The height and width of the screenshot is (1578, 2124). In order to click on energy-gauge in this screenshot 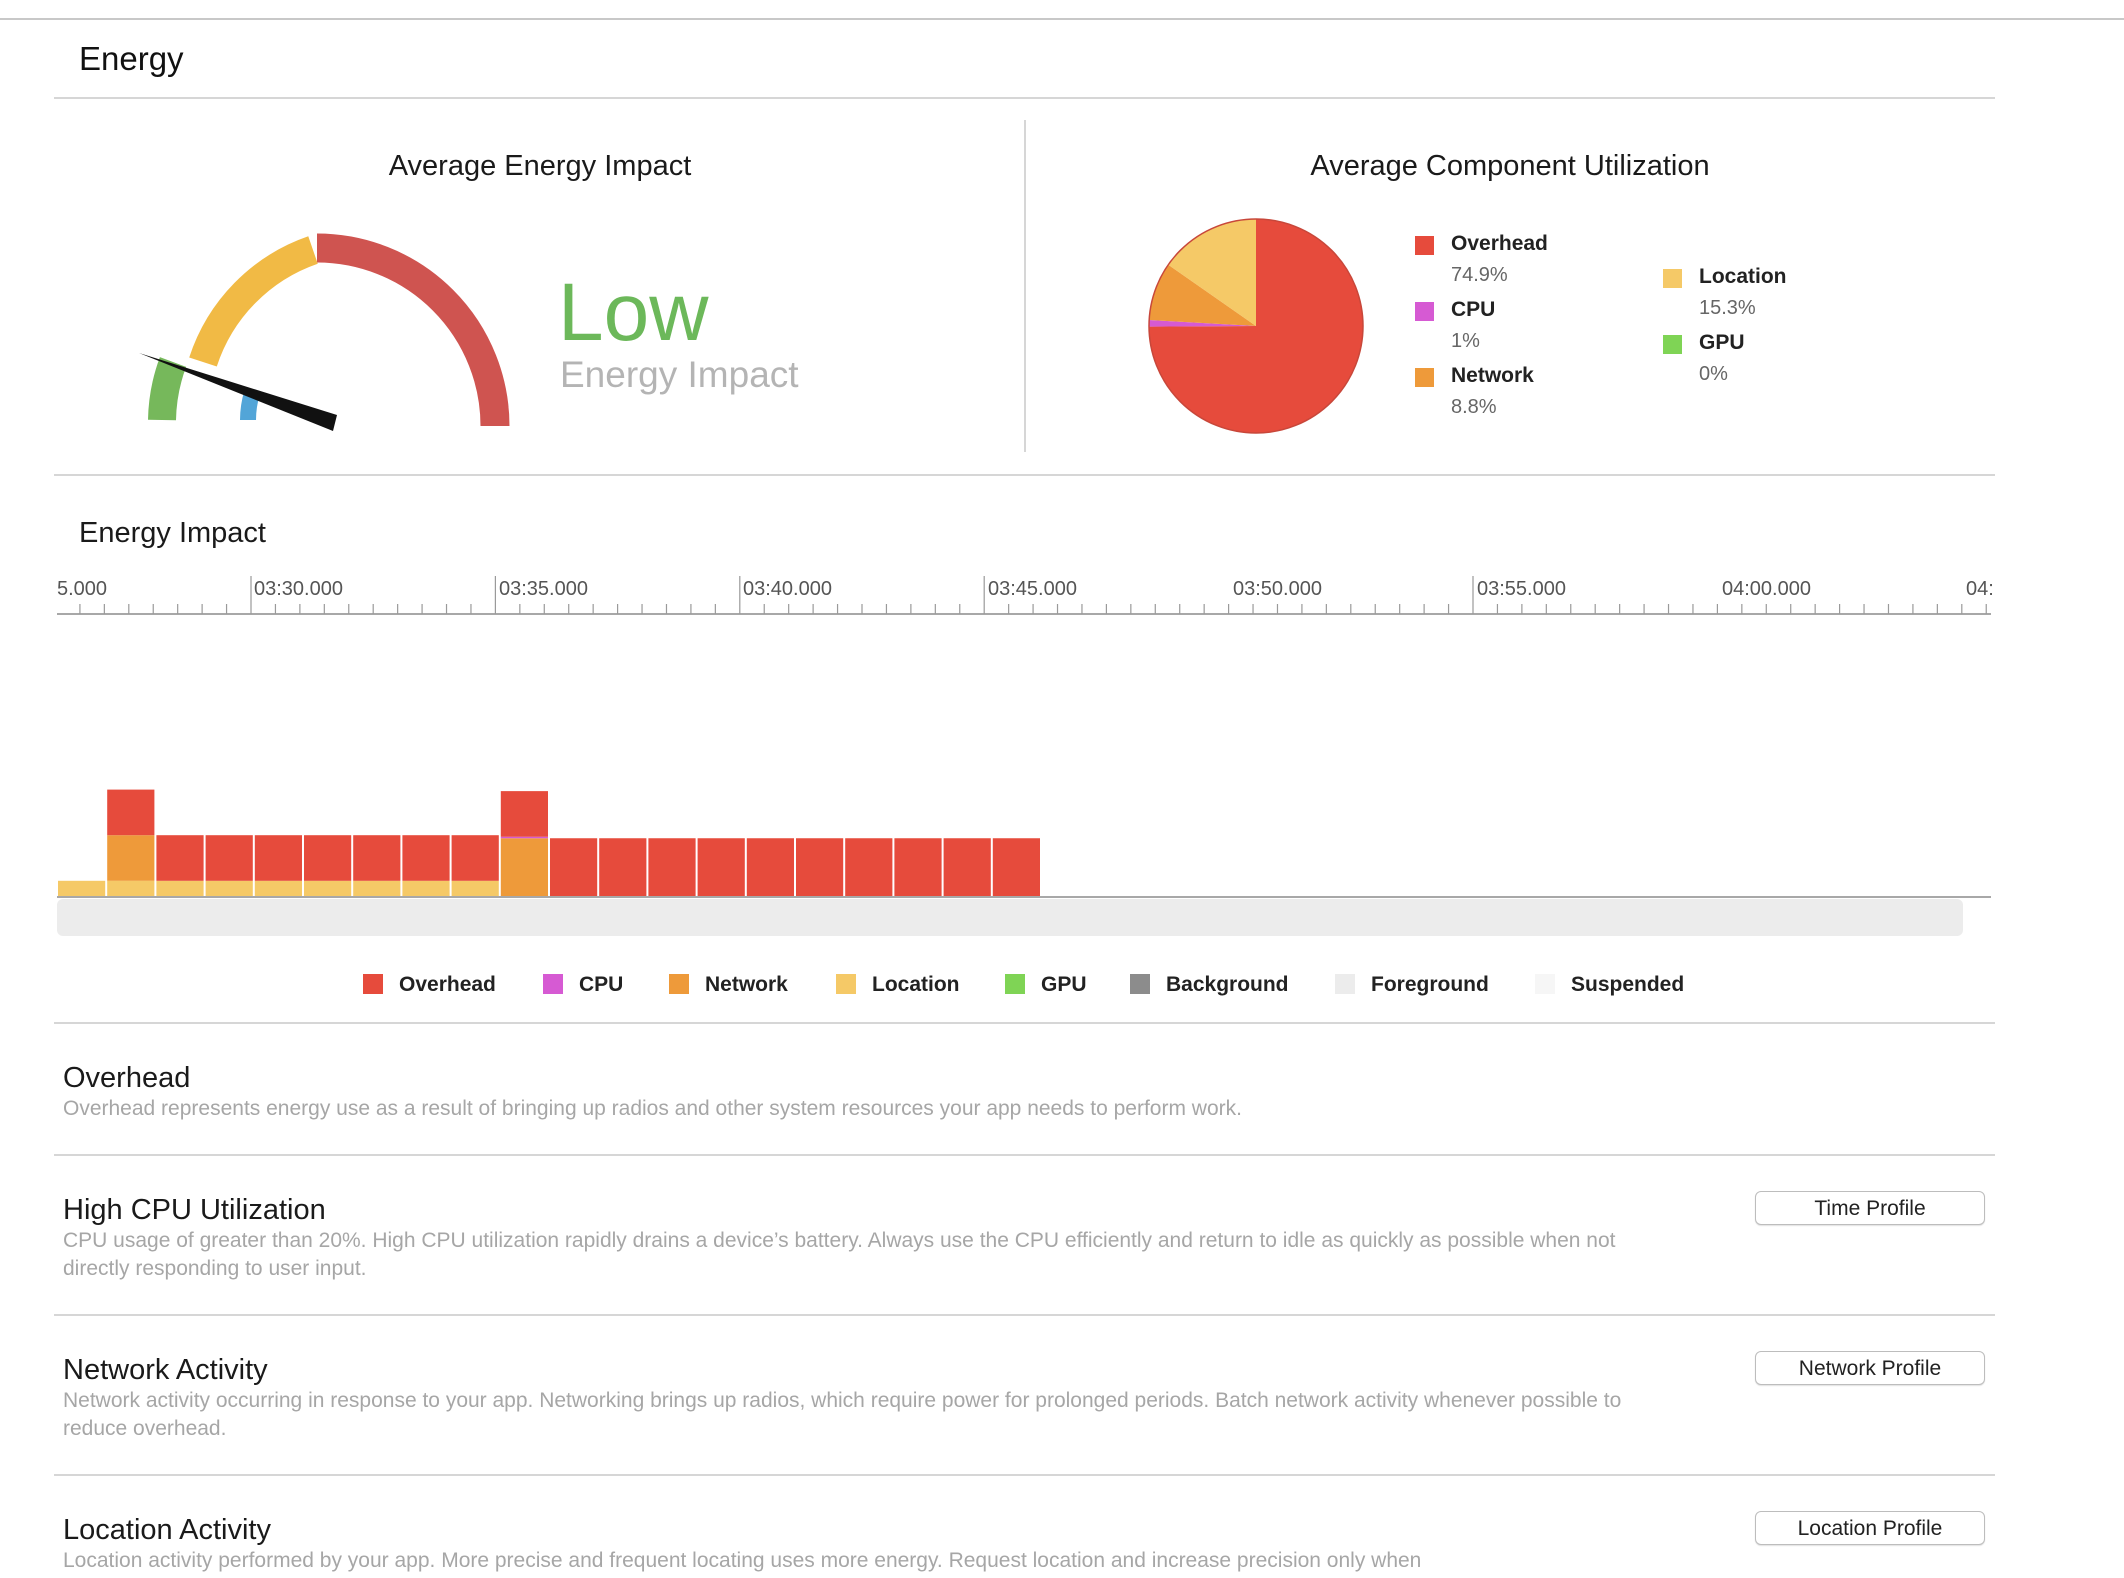, I will do `click(324, 332)`.